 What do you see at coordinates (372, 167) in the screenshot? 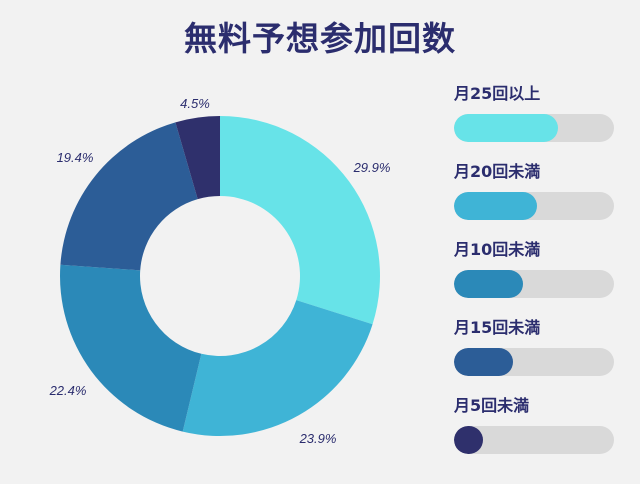
I see `slice-percent-label: 29.9%` at bounding box center [372, 167].